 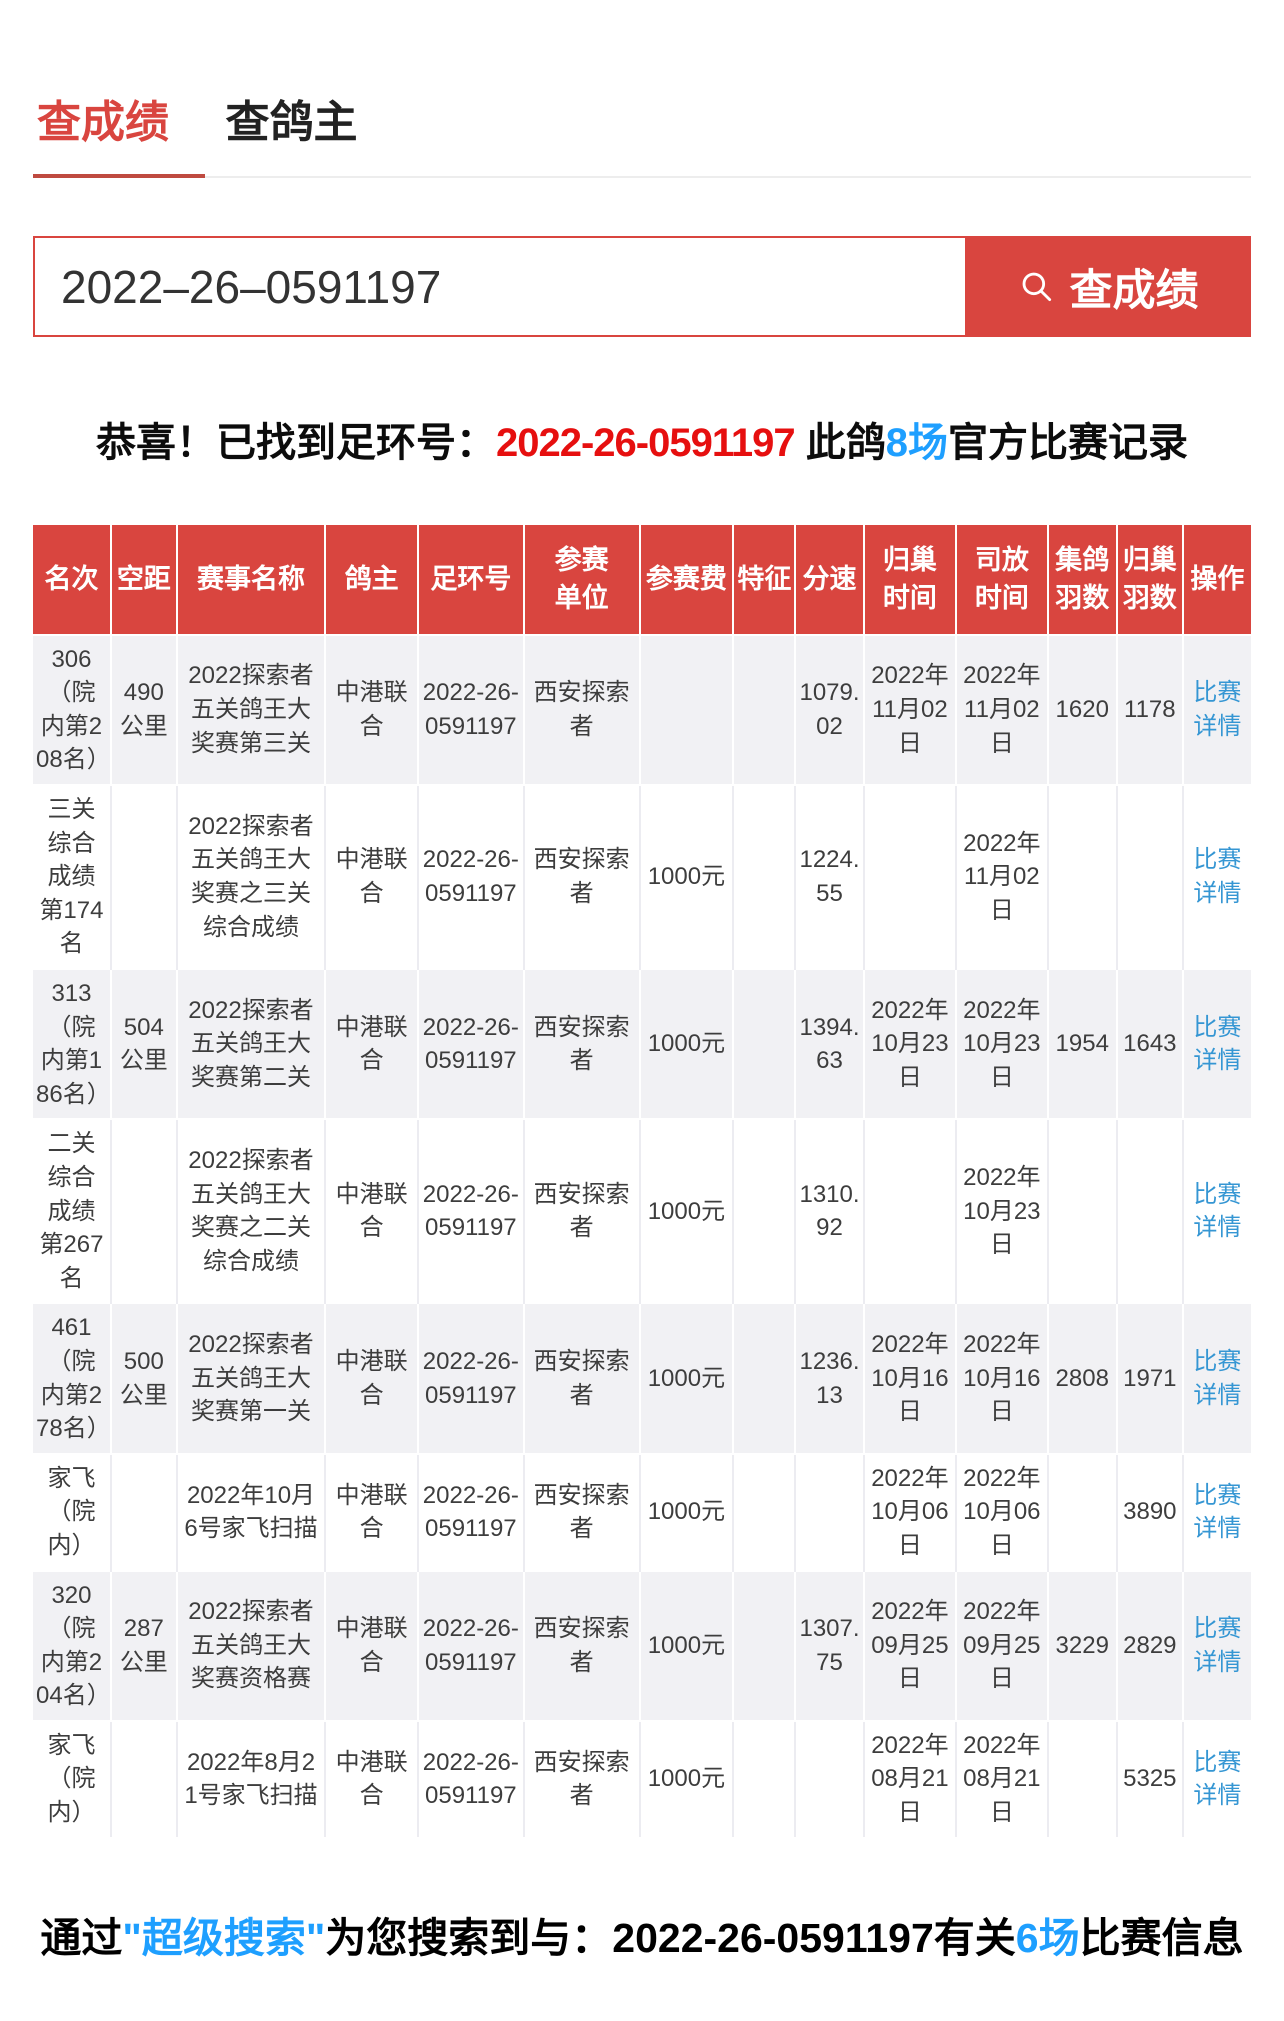 What do you see at coordinates (910, 1043) in the screenshot?
I see `cell-homing-time: 2022年10月23日` at bounding box center [910, 1043].